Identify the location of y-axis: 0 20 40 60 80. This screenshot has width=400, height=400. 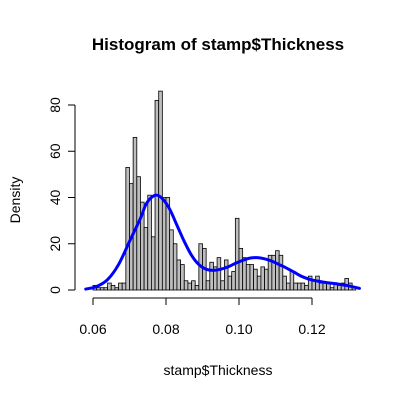
(61, 195).